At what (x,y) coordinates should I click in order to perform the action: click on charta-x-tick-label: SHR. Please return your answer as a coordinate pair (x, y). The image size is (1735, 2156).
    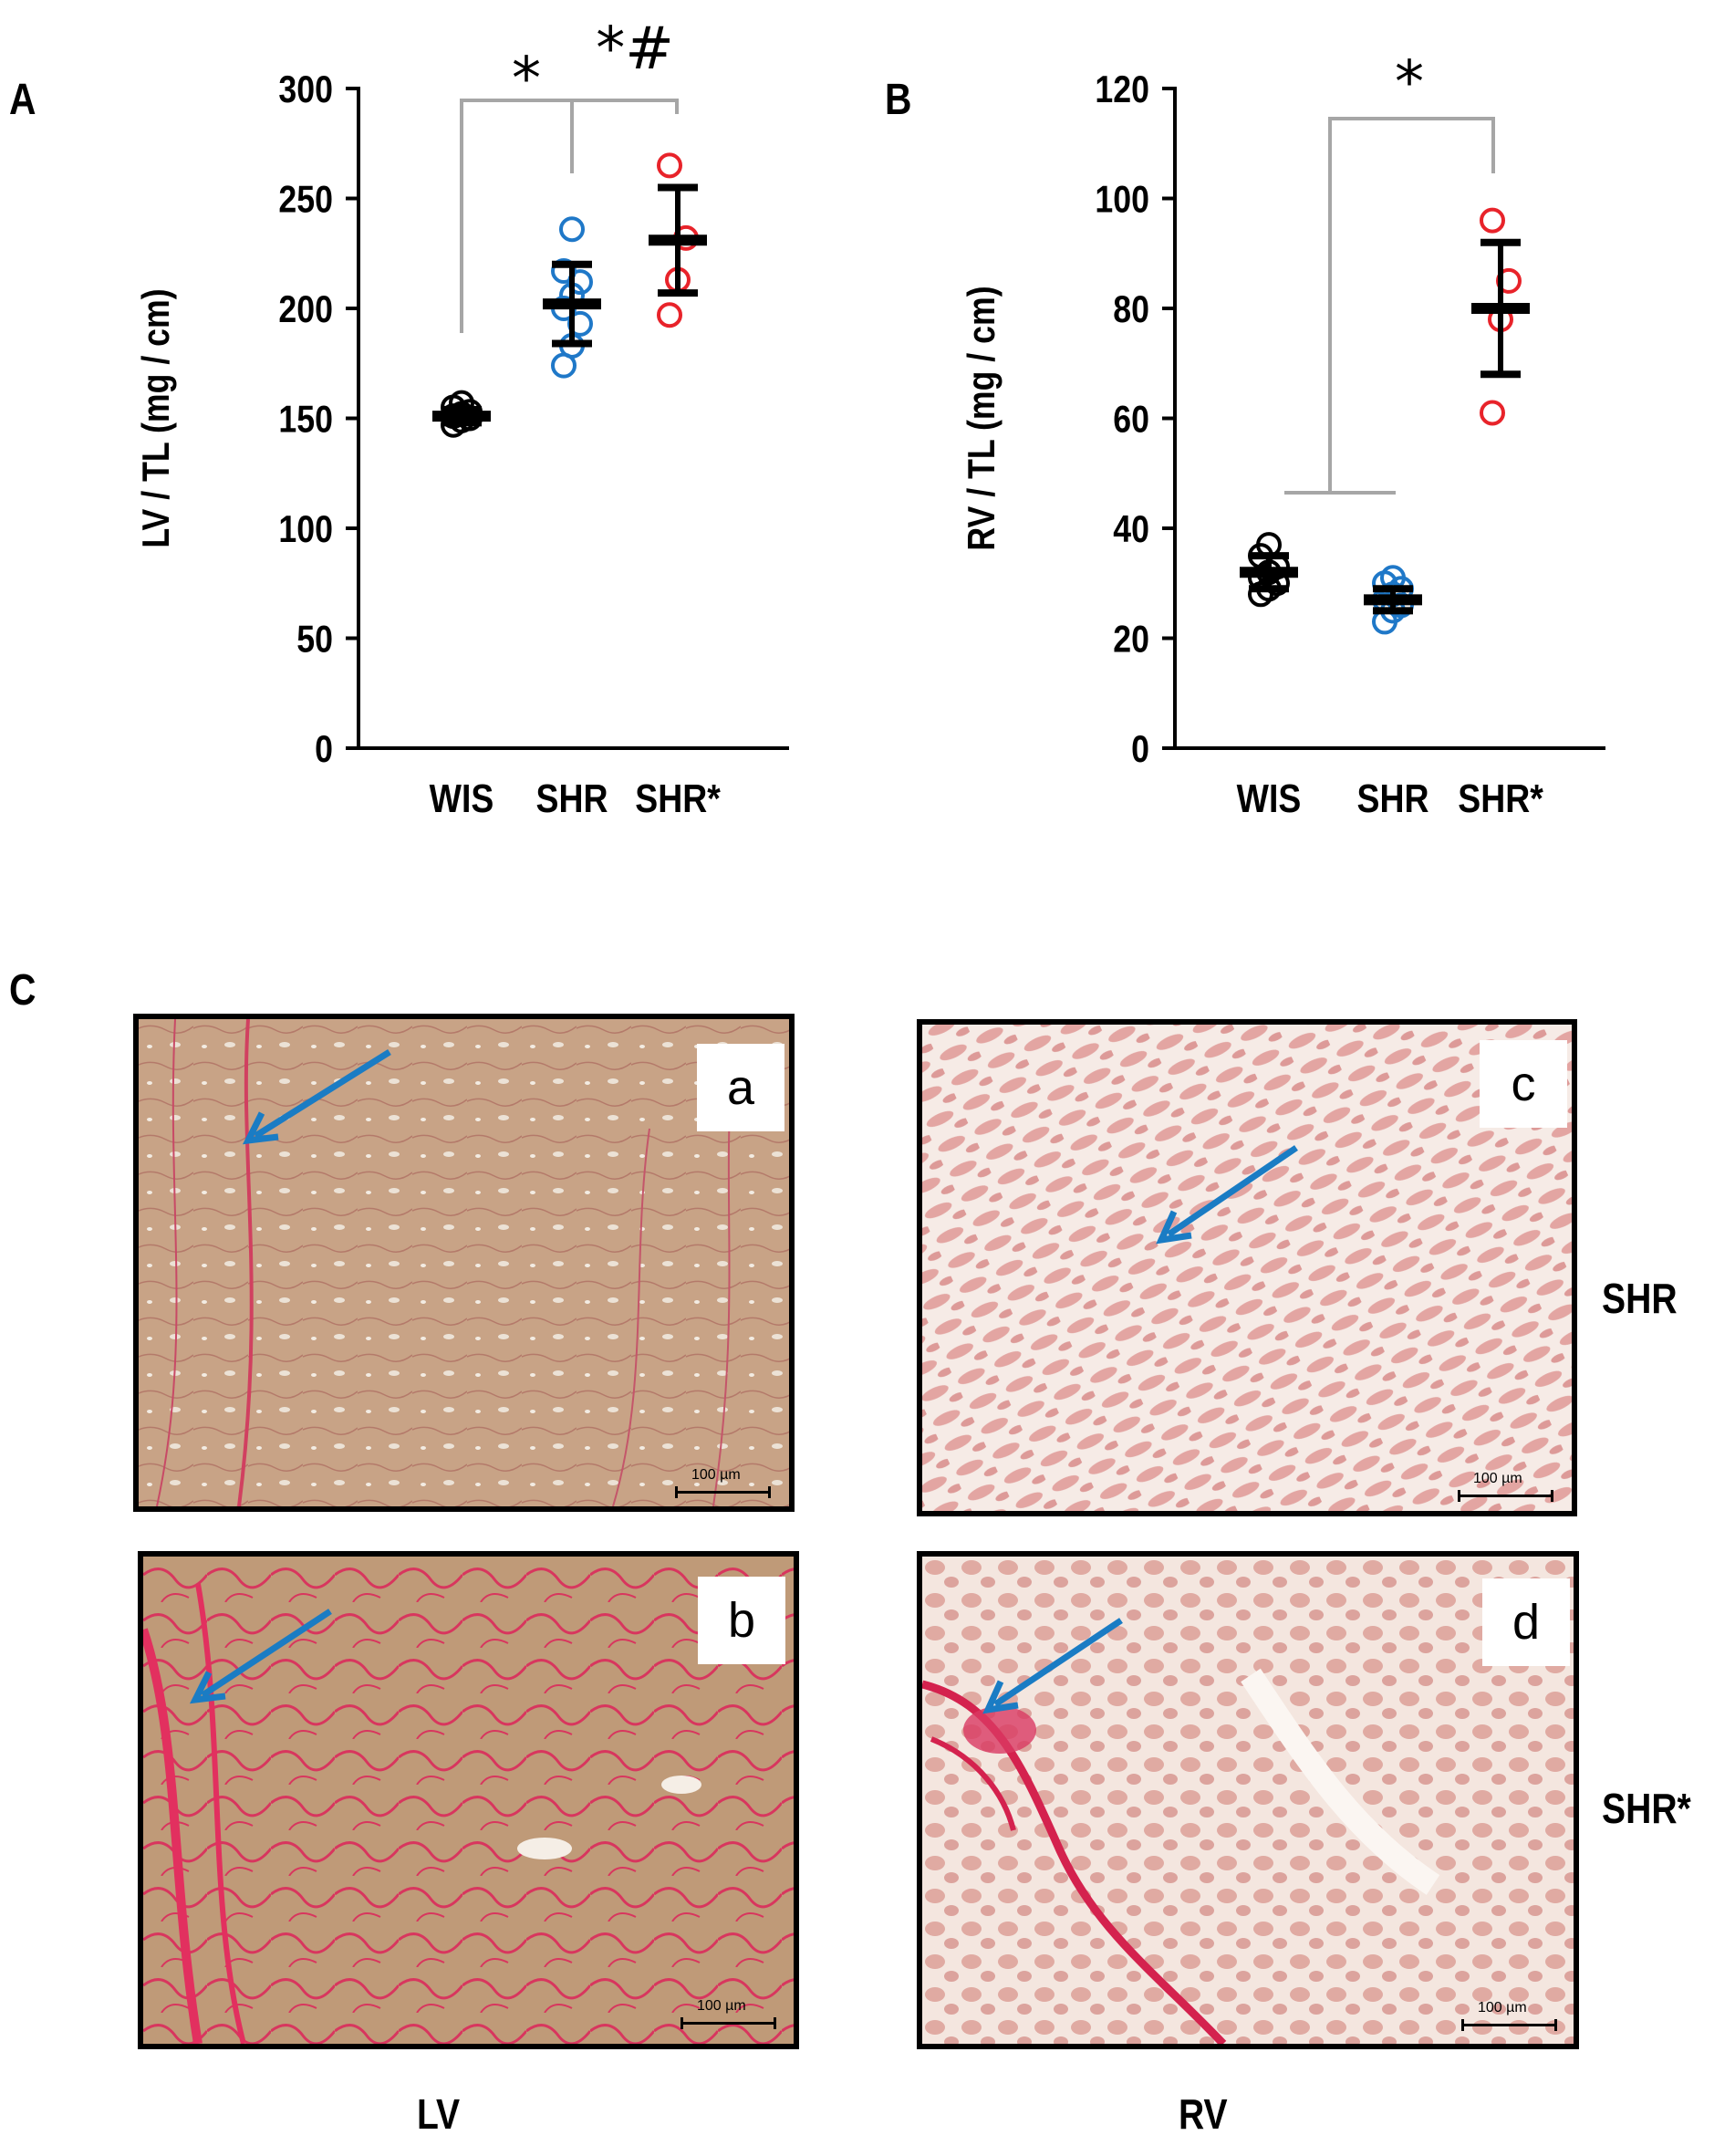
    Looking at the image, I should click on (572, 799).